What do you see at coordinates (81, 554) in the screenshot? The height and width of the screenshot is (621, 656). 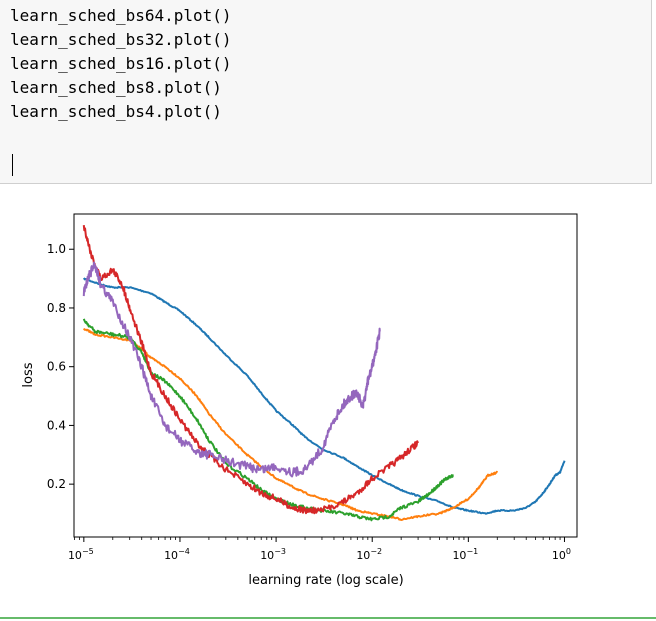 I see `x-tick-label: 10⁻⁵` at bounding box center [81, 554].